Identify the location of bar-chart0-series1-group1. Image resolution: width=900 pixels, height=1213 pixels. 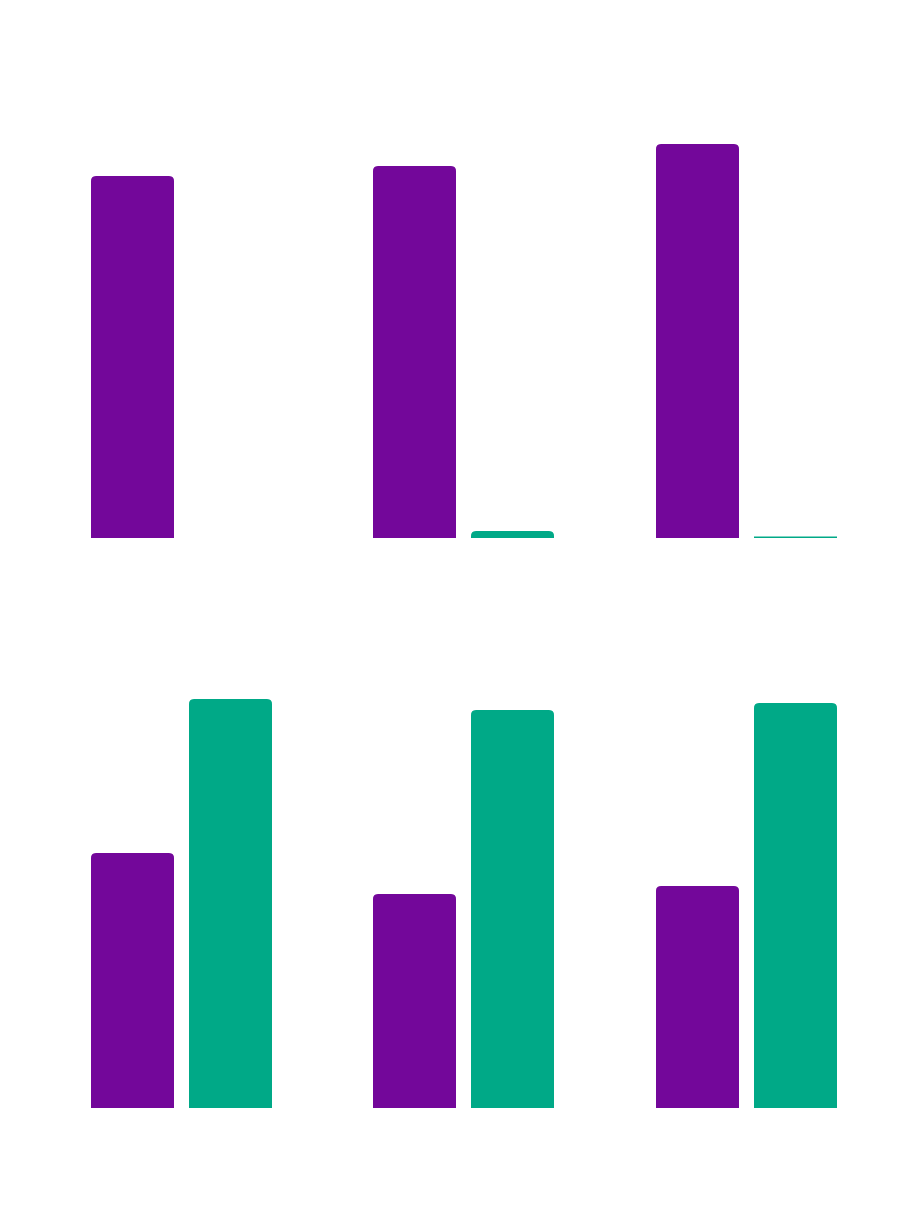
(512, 534).